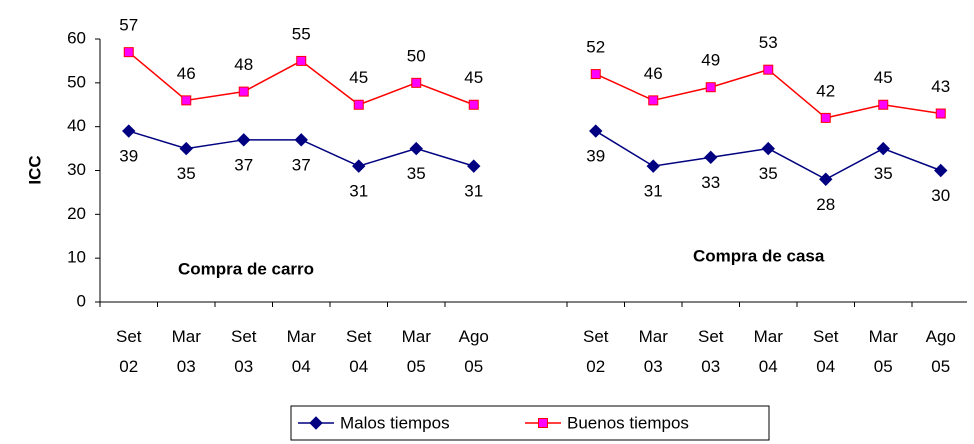 The height and width of the screenshot is (444, 974). Describe the element at coordinates (76, 81) in the screenshot. I see `y-tick-label: 50` at that location.